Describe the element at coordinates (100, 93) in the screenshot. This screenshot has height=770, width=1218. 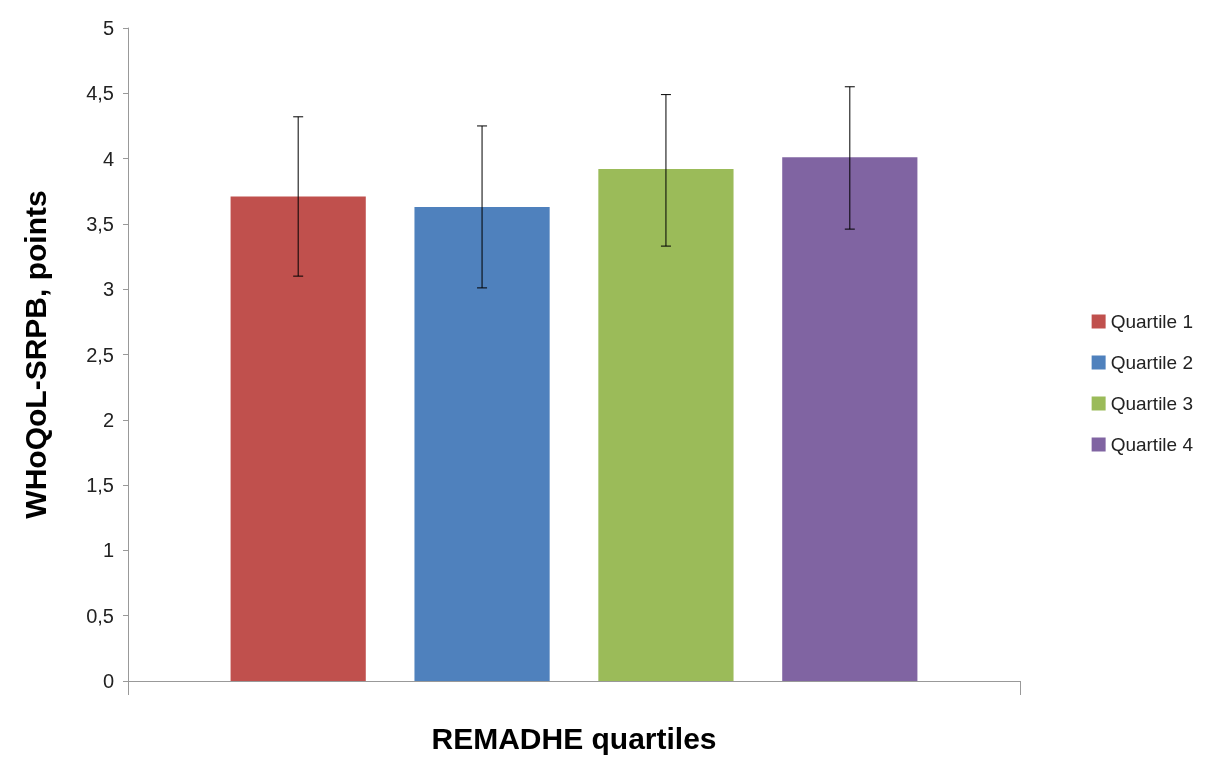
I see `y-tick-label: 4,5` at that location.